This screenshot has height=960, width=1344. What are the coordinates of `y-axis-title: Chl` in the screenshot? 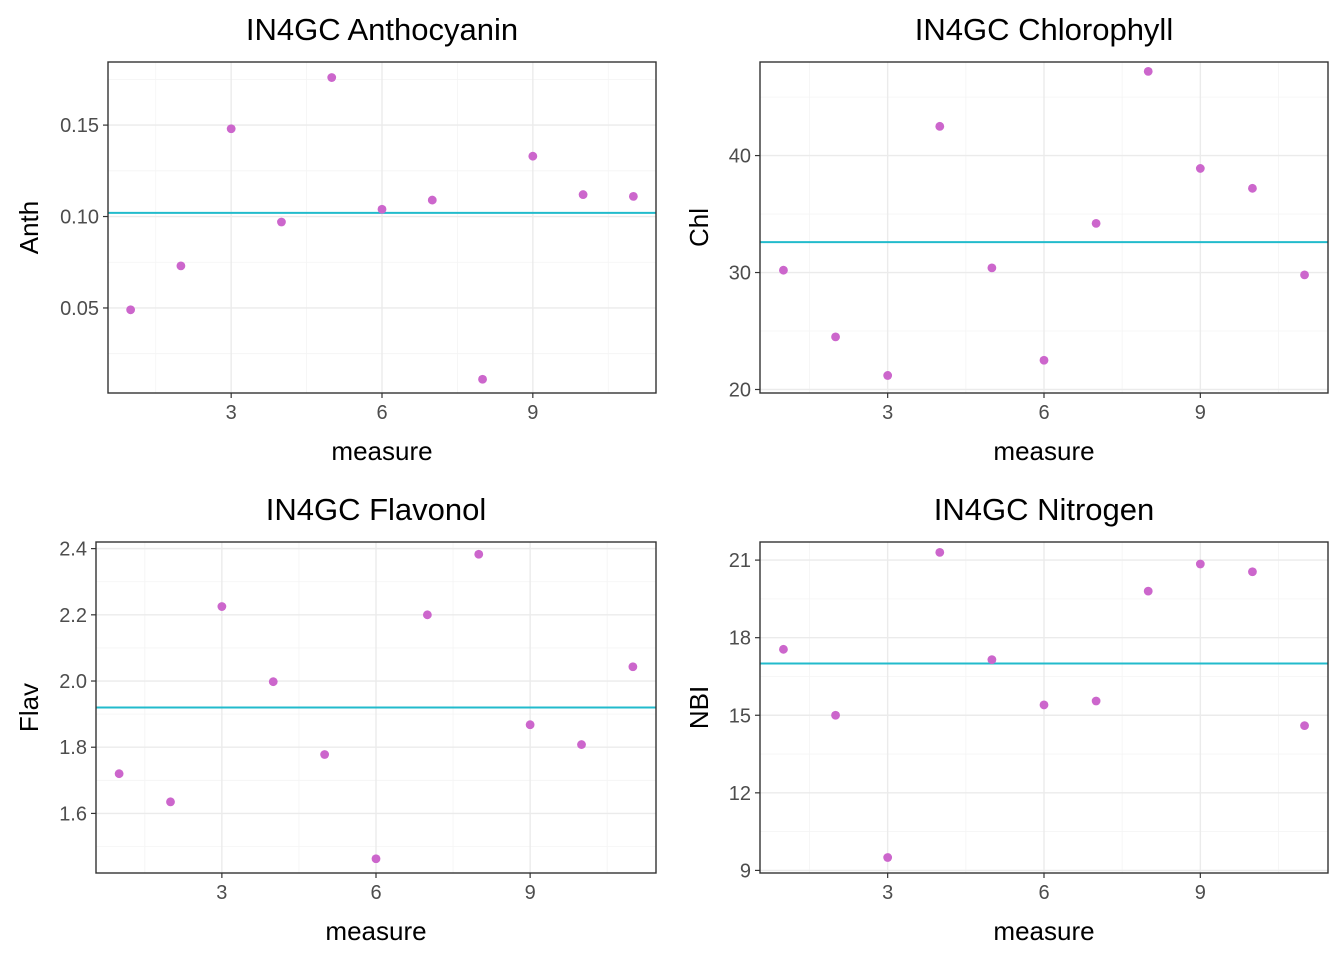 It's located at (699, 227).